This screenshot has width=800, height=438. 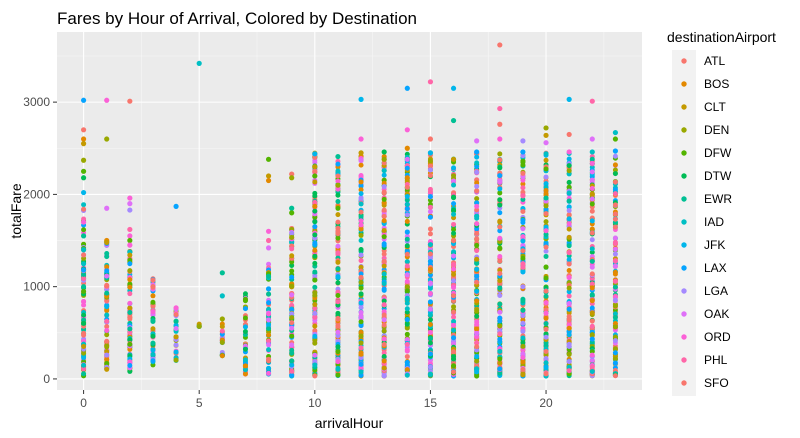 I want to click on legend-label-atl: ATL, so click(x=714, y=61).